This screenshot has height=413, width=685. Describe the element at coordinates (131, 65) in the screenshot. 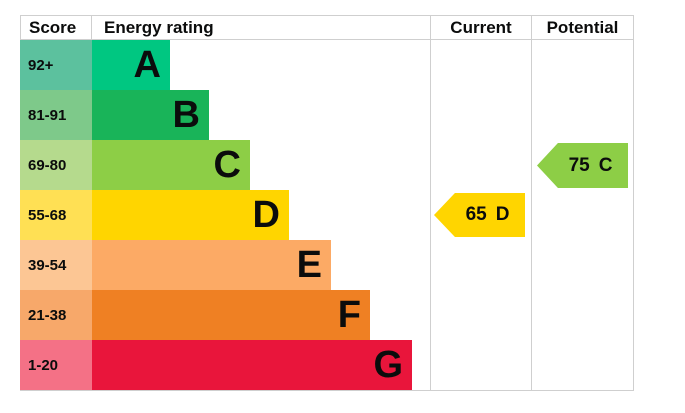

I see `band-bar: A` at that location.